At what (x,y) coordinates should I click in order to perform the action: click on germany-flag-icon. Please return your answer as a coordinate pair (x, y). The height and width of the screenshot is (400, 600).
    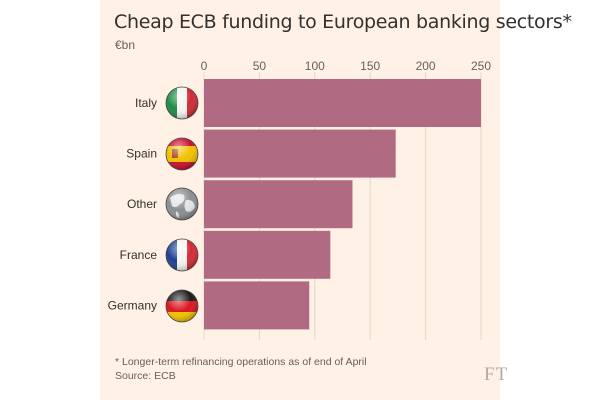
    Looking at the image, I should click on (182, 306).